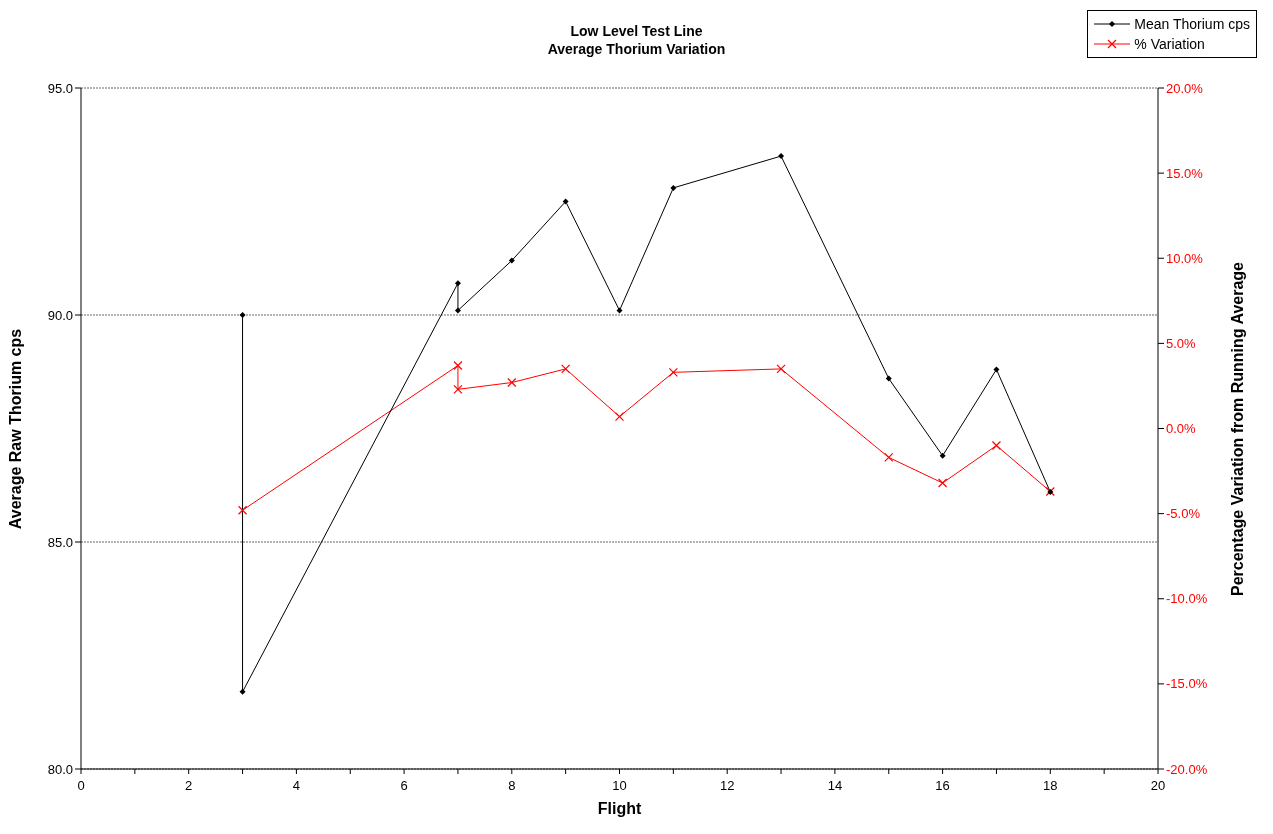  I want to click on y2-axis-title: Percentage Variation from Running Average, so click(1238, 429).